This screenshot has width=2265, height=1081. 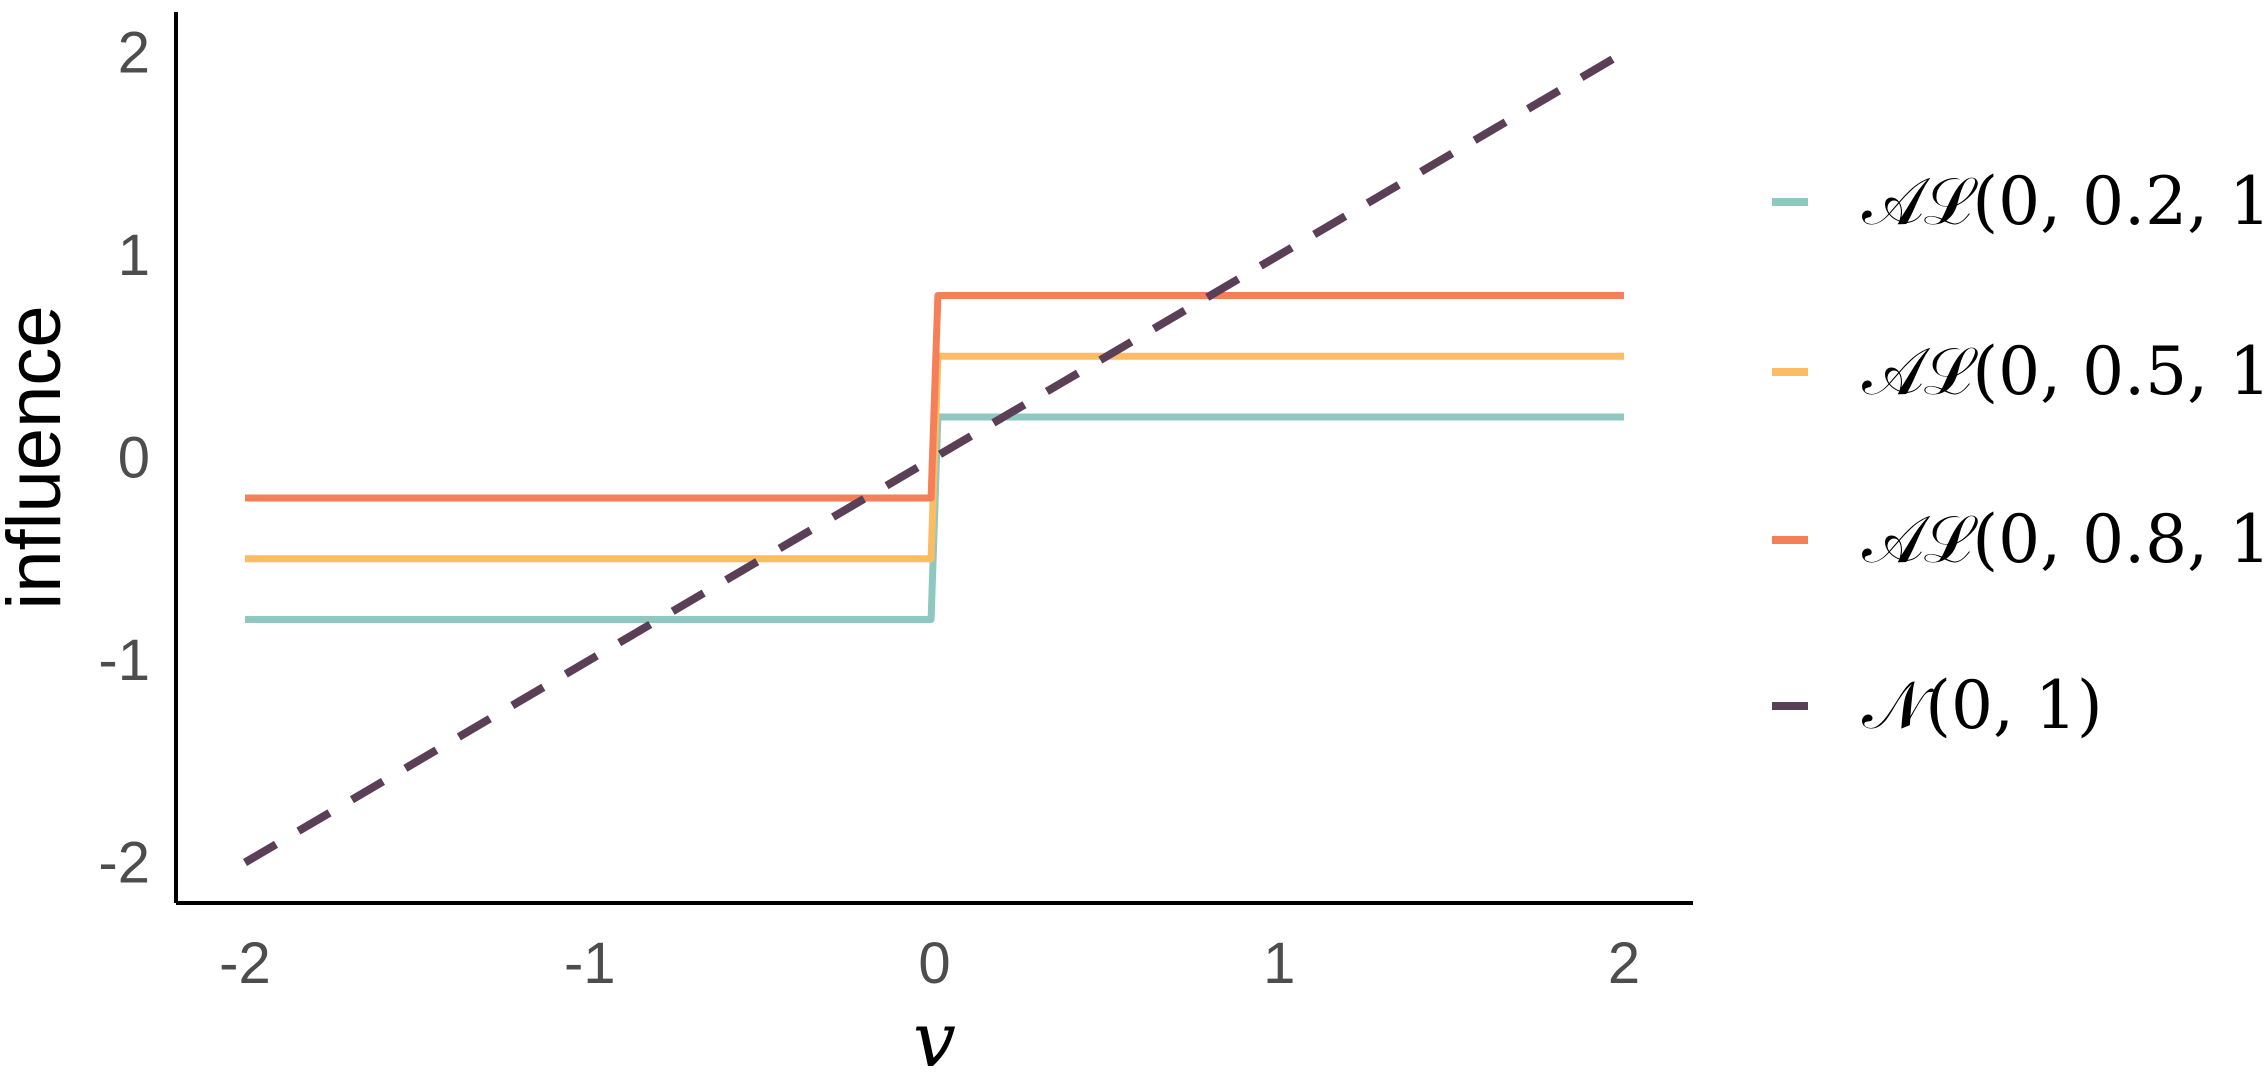 I want to click on legend-label-1: 𝒜ℒ(0, 0.2, 1), so click(x=2063, y=201).